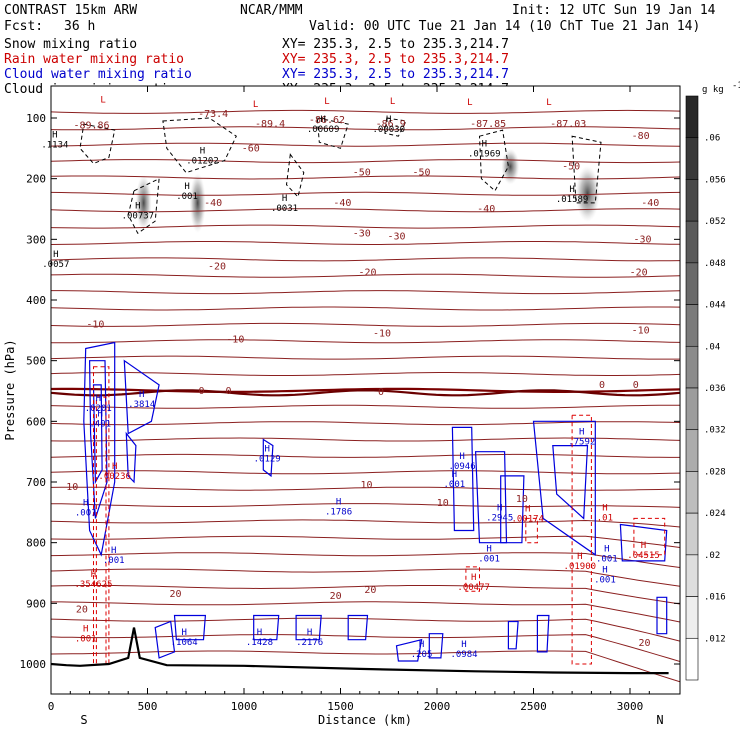 This screenshot has width=740, height=740. What do you see at coordinates (527, 520) in the screenshot?
I see `extremum-value: .00174` at bounding box center [527, 520].